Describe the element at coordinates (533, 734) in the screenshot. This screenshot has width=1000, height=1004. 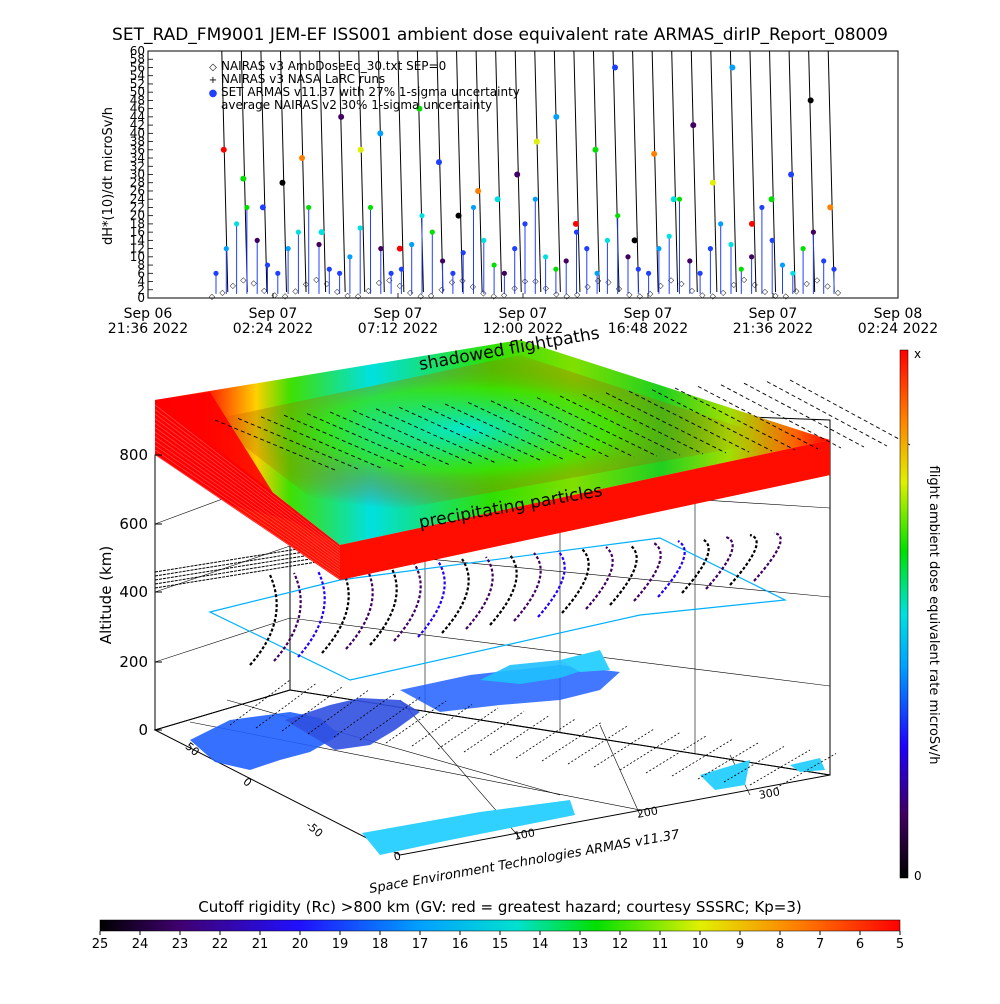
I see `floor-orbit-tracks` at that location.